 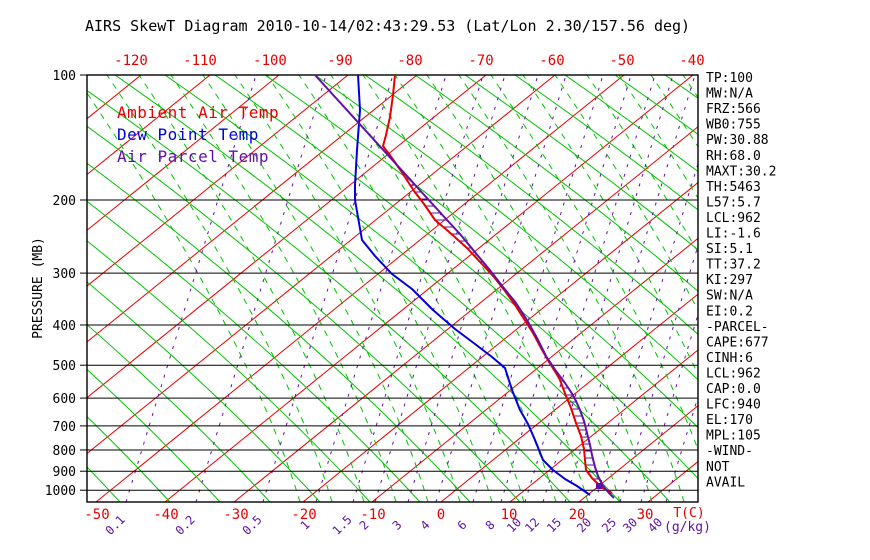 I want to click on bottom-temp-label: 30, so click(x=645, y=515).